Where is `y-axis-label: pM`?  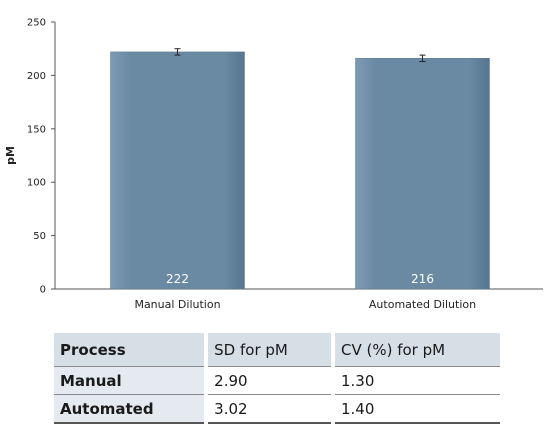
y-axis-label: pM is located at coordinates (10, 155).